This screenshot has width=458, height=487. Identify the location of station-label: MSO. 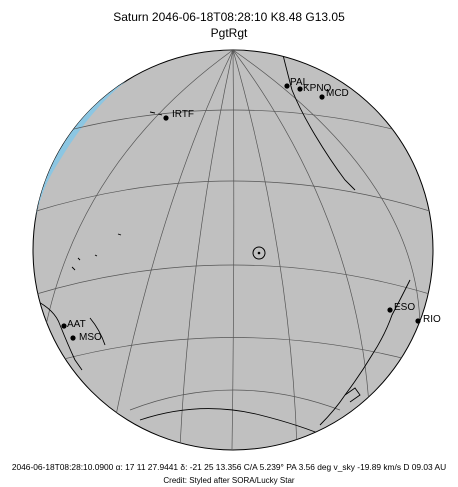
(90, 337).